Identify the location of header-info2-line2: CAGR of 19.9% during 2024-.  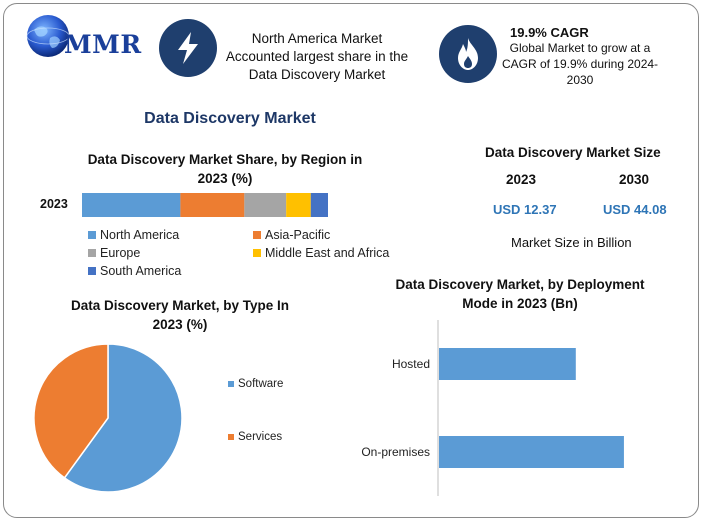
(580, 64).